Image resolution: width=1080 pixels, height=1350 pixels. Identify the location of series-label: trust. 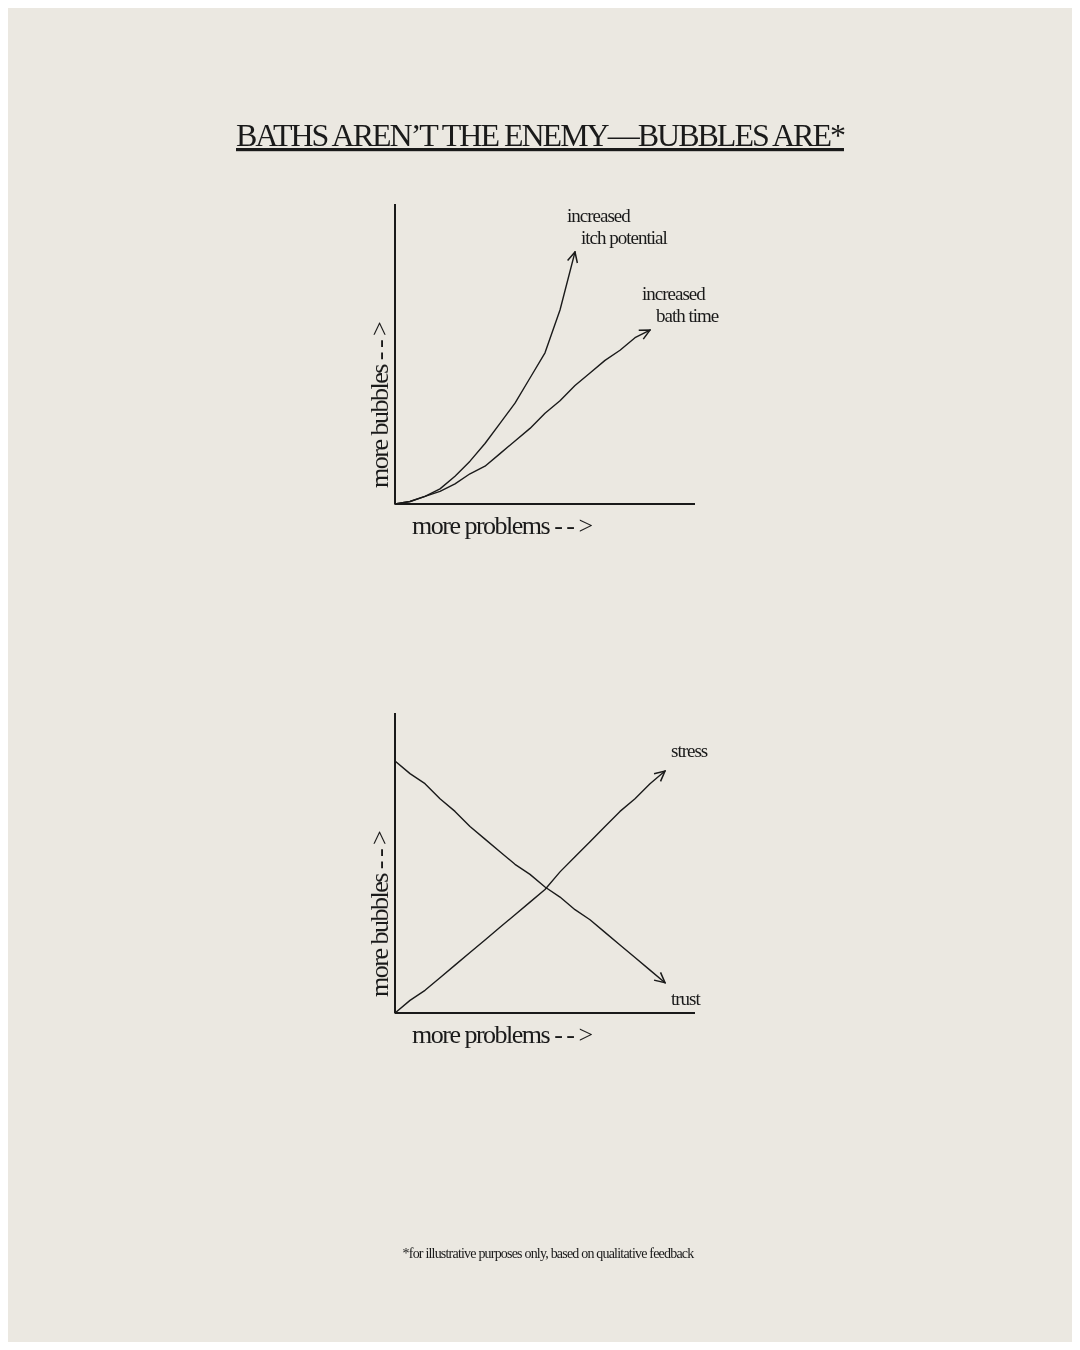
(686, 998).